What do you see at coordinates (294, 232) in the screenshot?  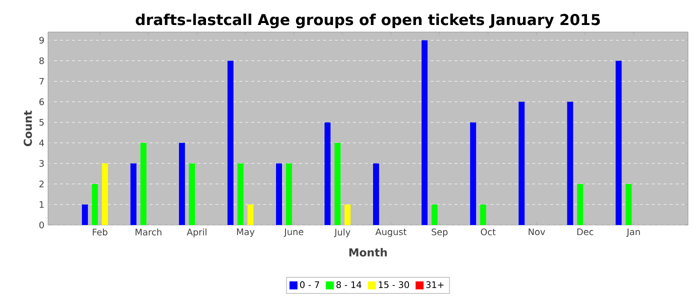 I see `x-tick-label: June` at bounding box center [294, 232].